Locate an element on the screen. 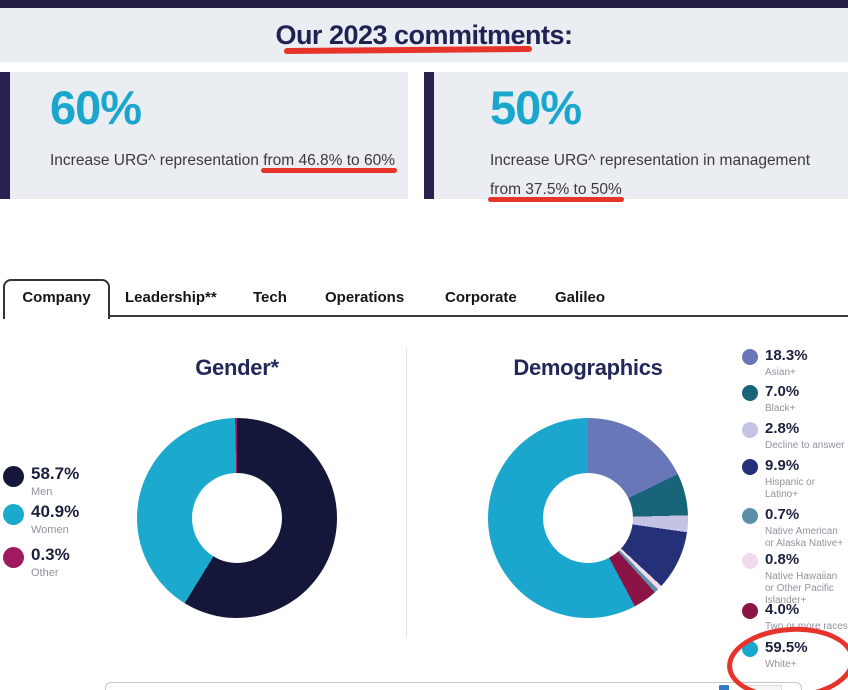  legend-label: Asian+ is located at coordinates (780, 372).